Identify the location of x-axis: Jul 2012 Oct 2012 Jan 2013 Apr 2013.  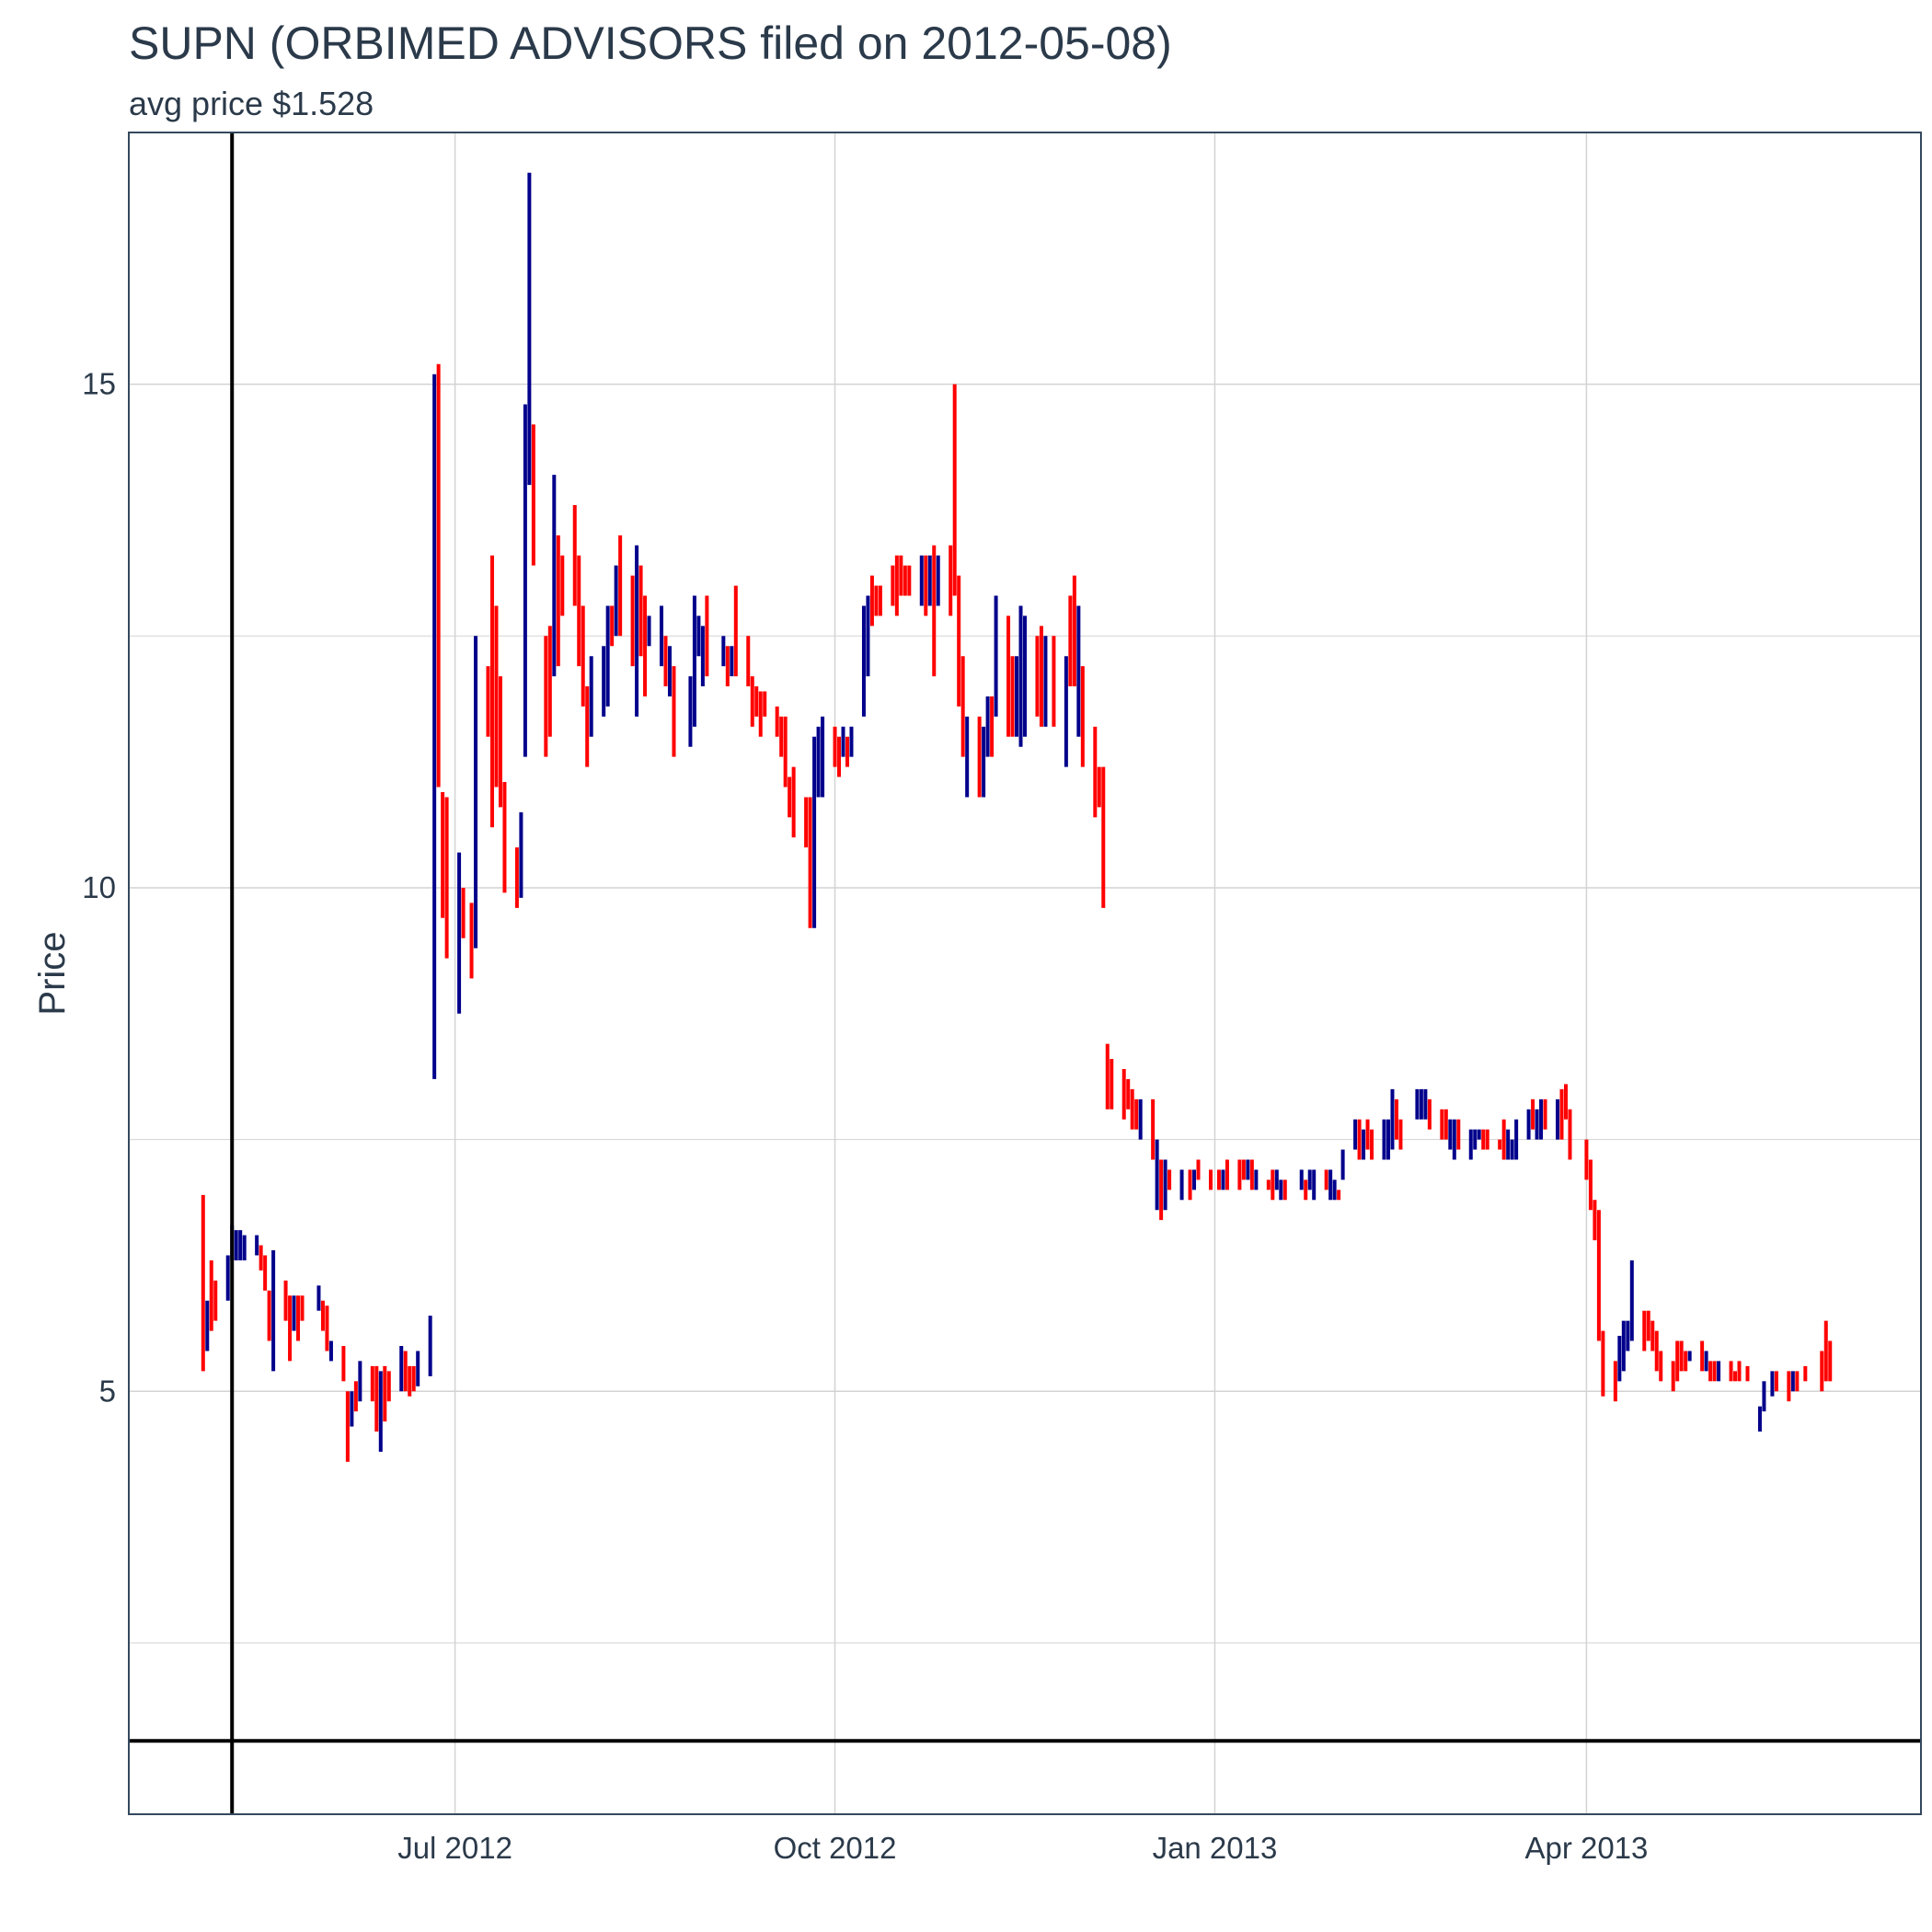
(1022, 1848).